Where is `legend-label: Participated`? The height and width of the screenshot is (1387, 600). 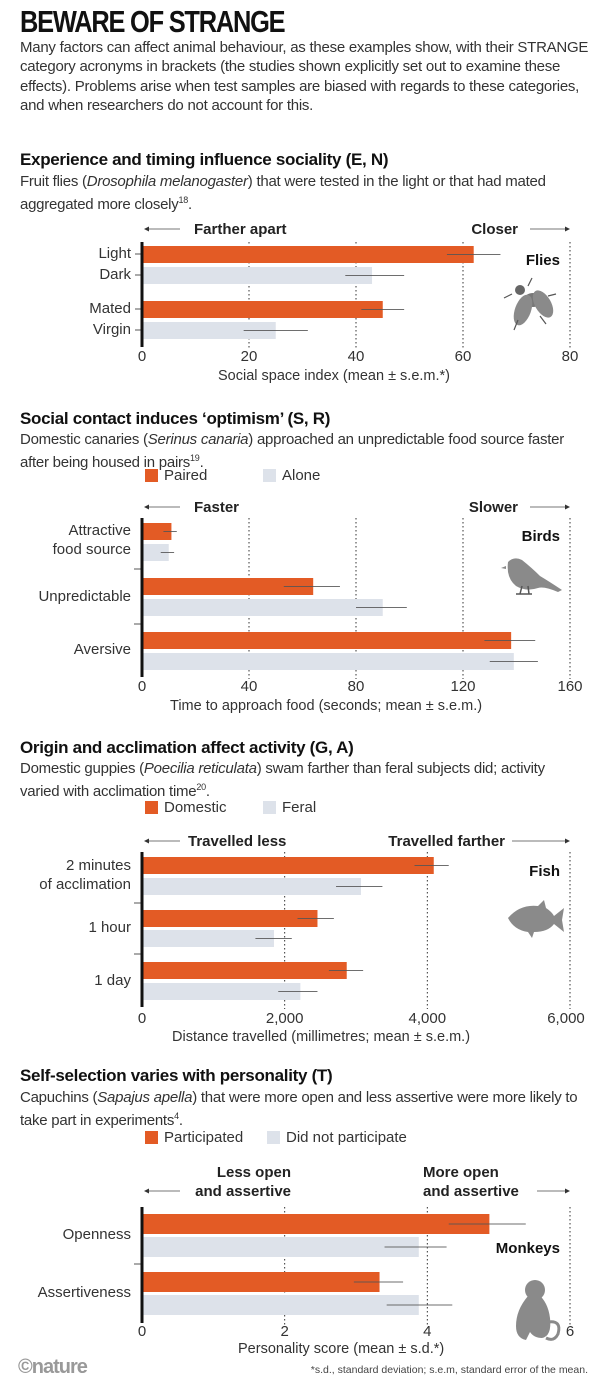
legend-label: Participated is located at coordinates (204, 1137).